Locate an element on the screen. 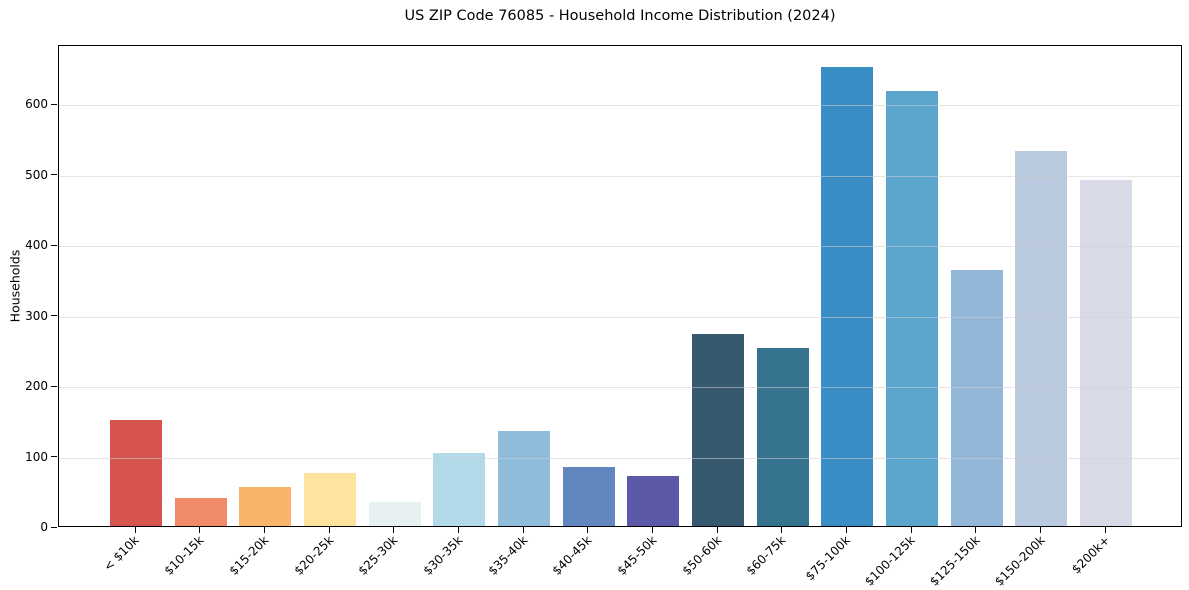 The image size is (1189, 590). bar-10-15k is located at coordinates (200, 511).